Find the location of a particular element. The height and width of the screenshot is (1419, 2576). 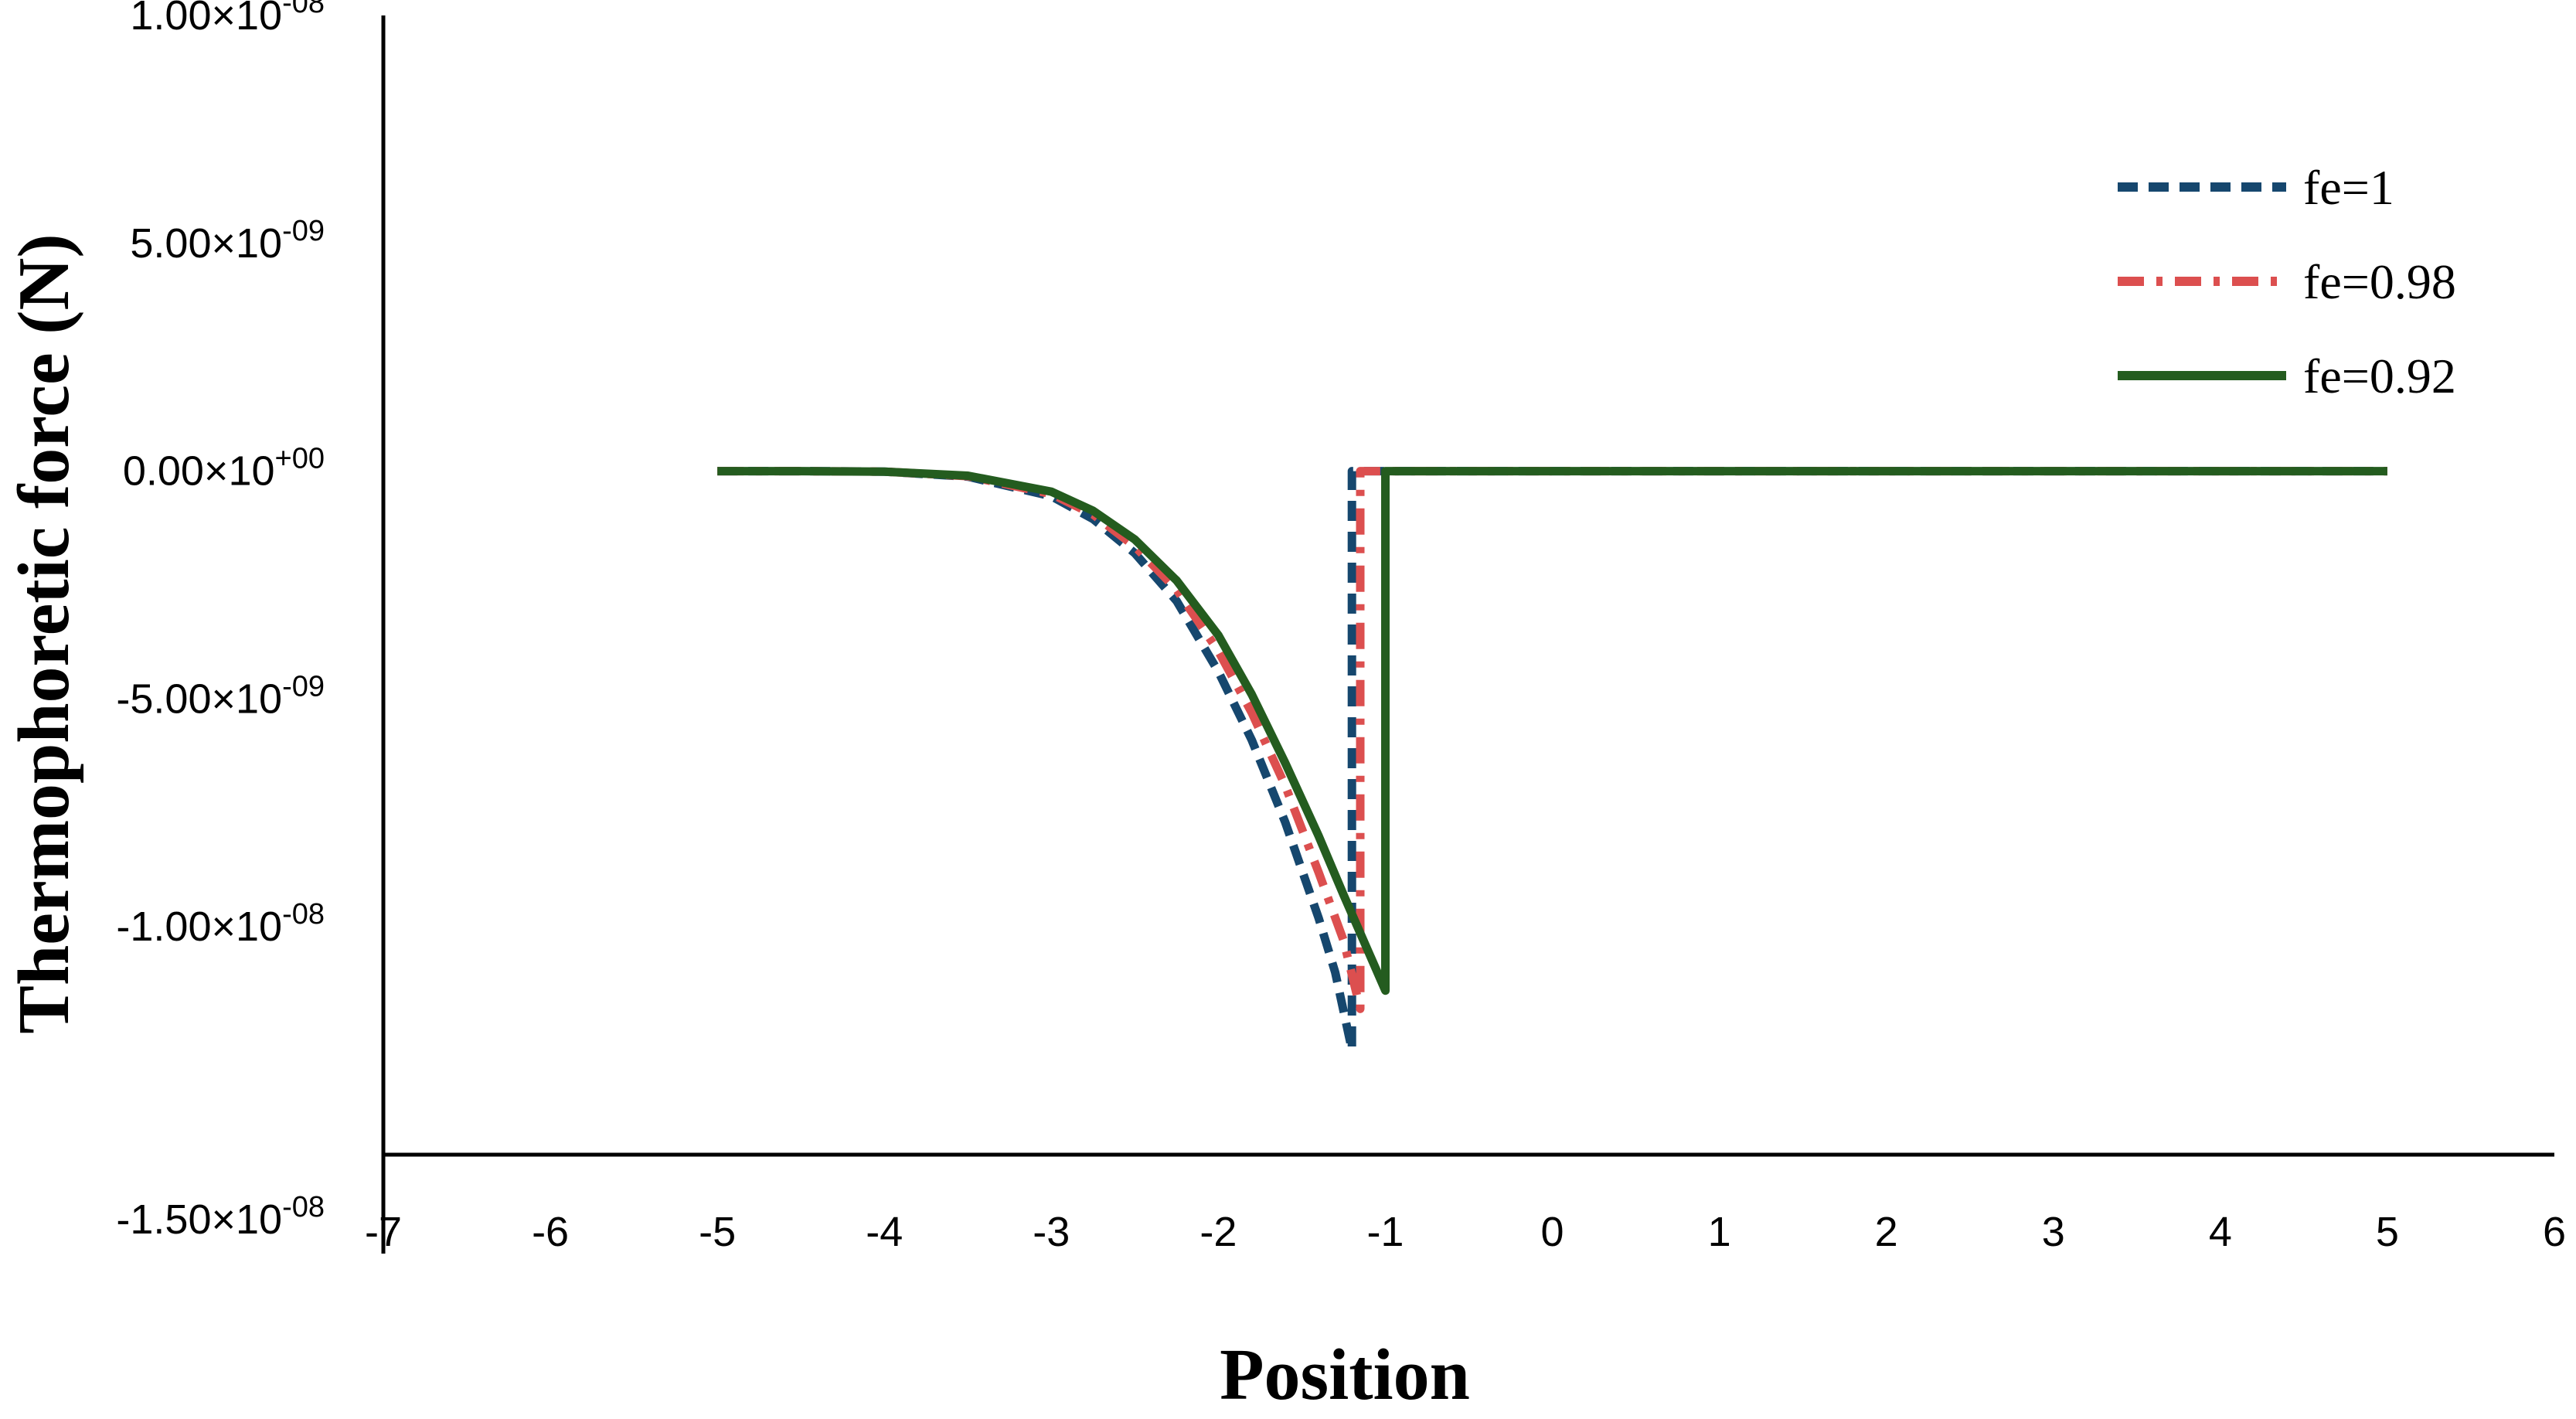

x-axis-title: Position is located at coordinates (1345, 1375).